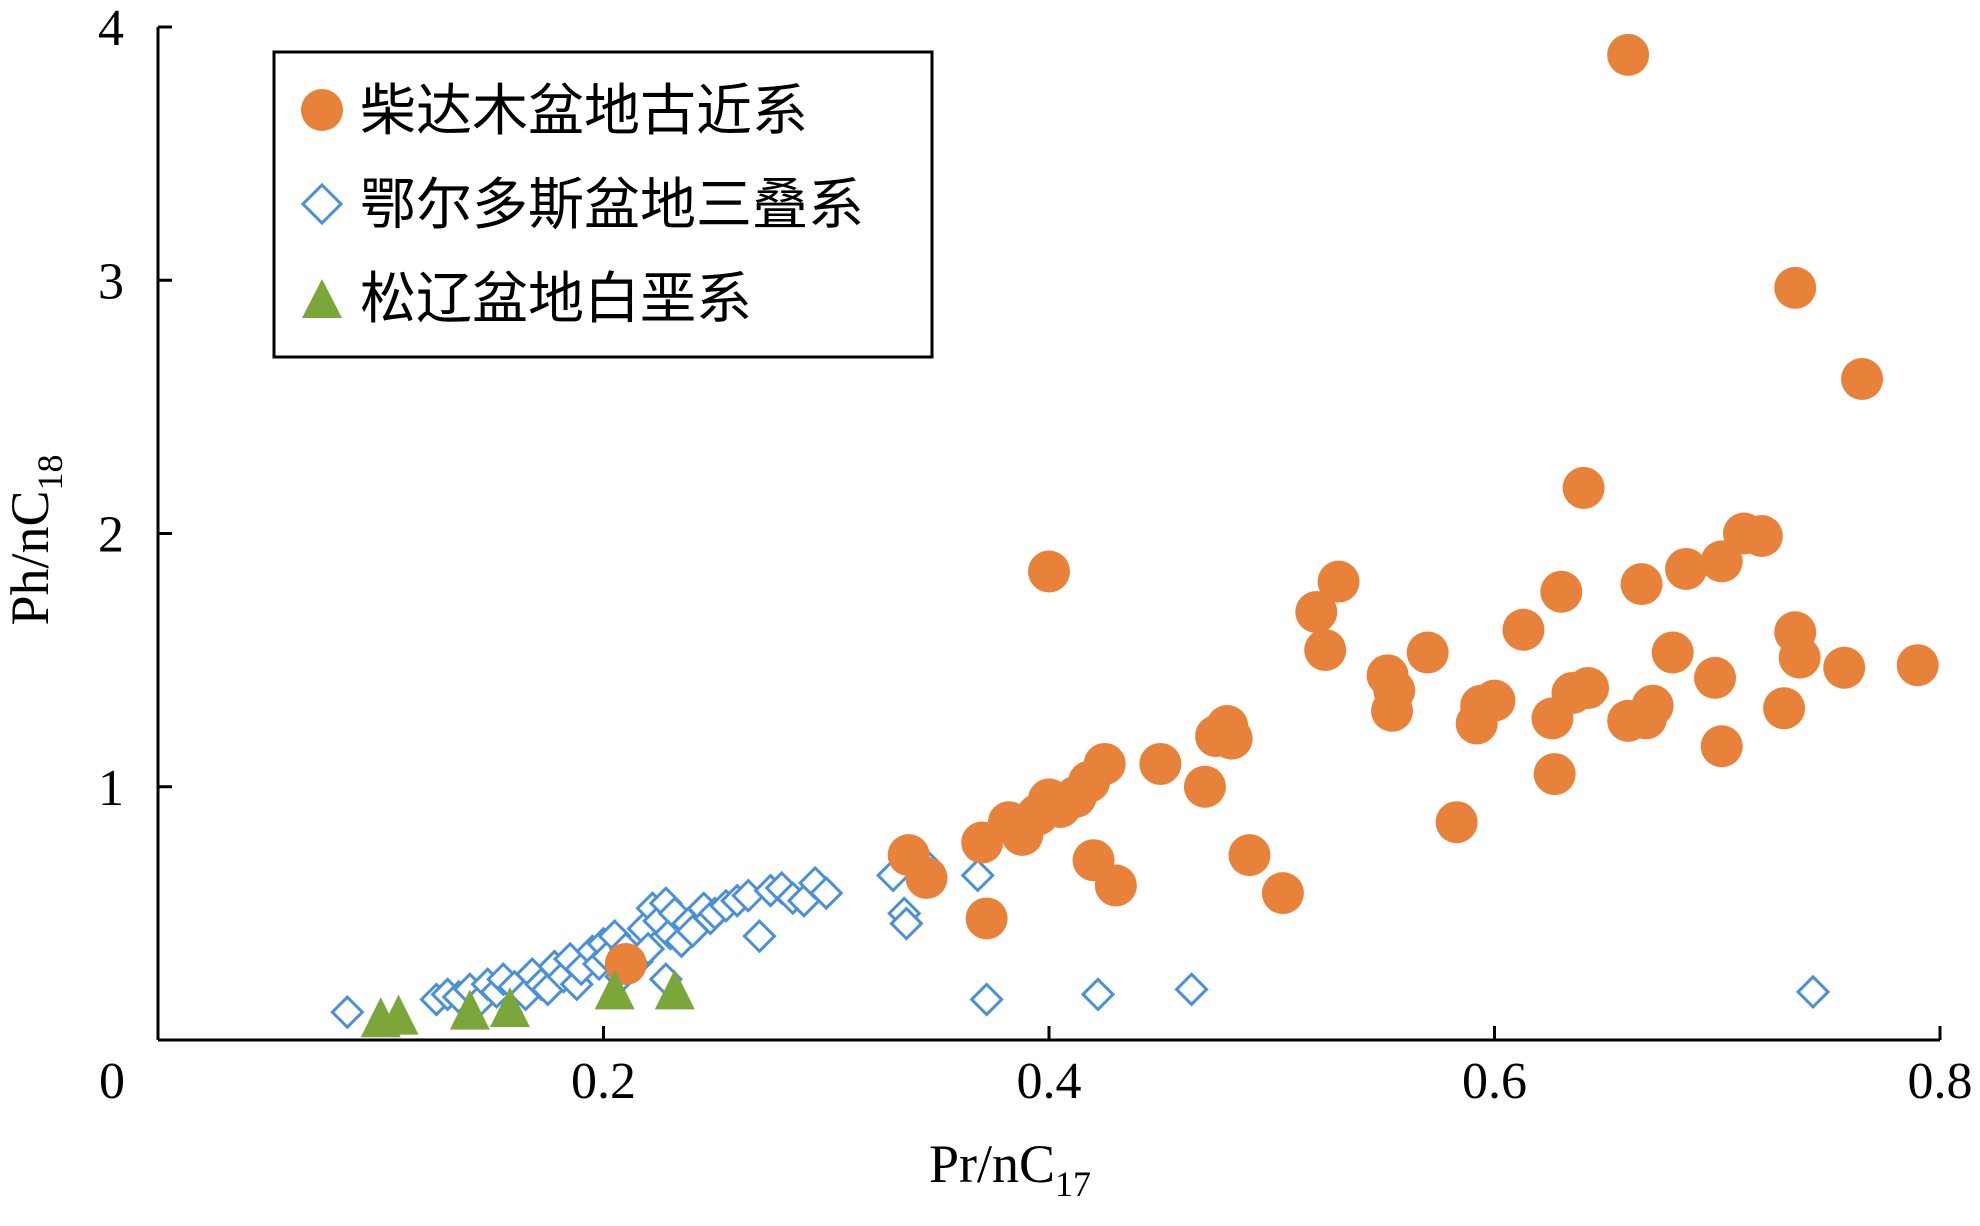 This screenshot has width=1980, height=1226. Describe the element at coordinates (1494, 1081) in the screenshot. I see `x-tick-label: 0.6` at that location.